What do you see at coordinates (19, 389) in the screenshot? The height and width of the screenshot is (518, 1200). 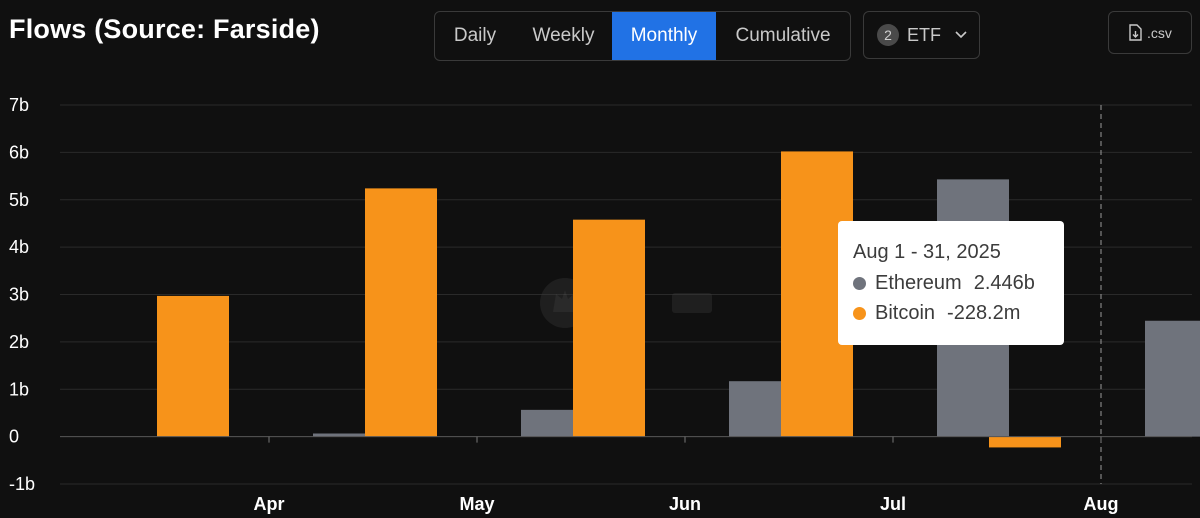 I see `y-tick-label: 1b` at bounding box center [19, 389].